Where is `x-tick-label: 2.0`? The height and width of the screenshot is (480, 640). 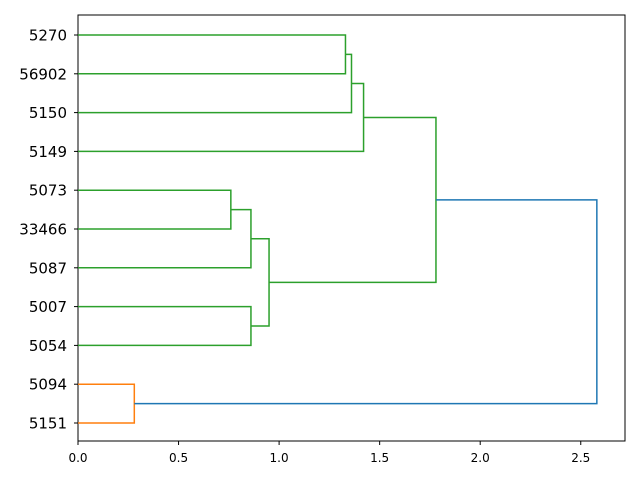
x-tick-label: 2.0 is located at coordinates (480, 458).